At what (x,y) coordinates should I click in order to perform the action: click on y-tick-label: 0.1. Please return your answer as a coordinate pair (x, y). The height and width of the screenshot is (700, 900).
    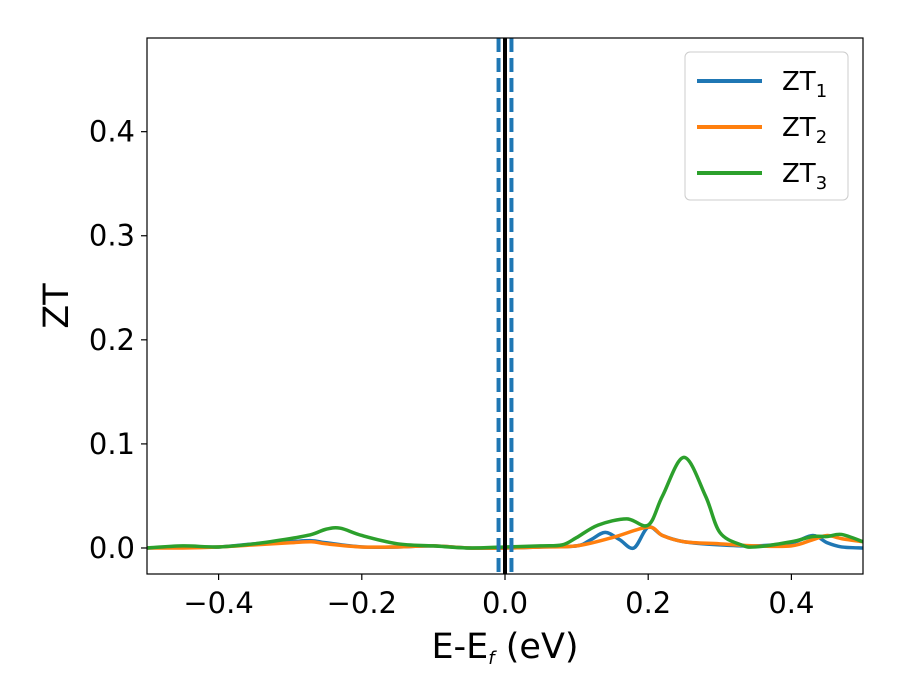
    Looking at the image, I should click on (112, 444).